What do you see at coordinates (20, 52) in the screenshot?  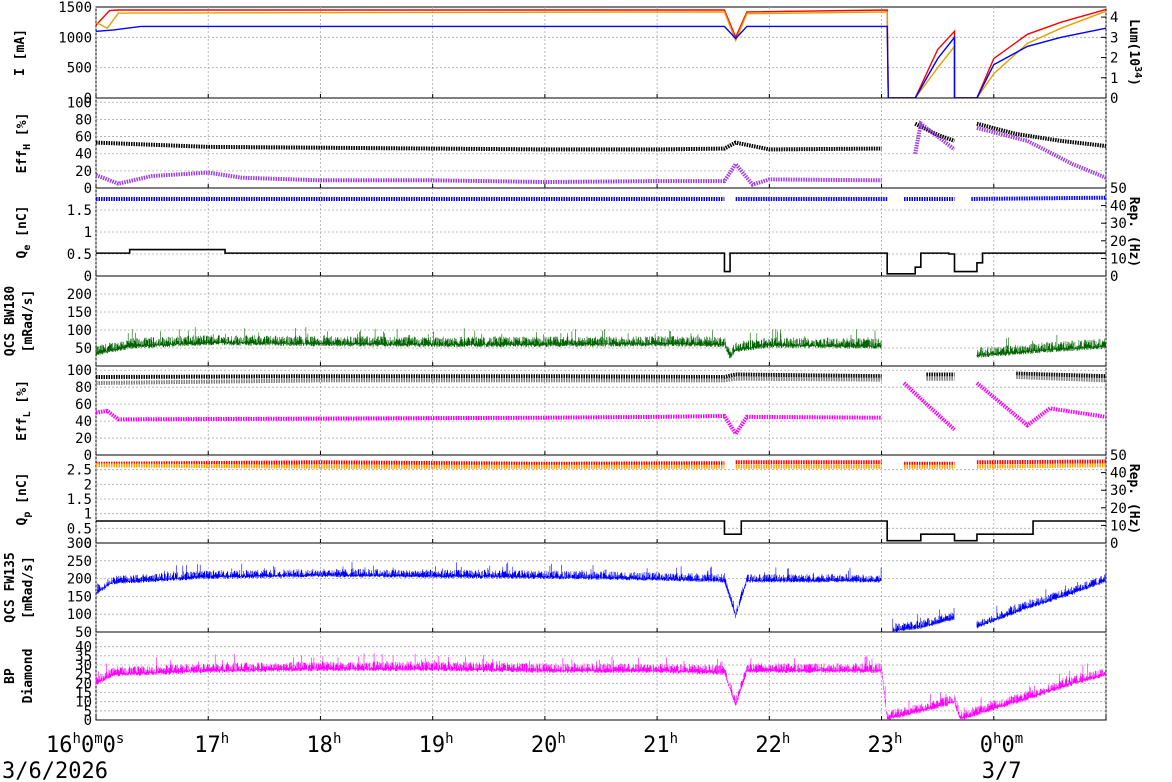 I see `y-axis-label: I [mA]` at bounding box center [20, 52].